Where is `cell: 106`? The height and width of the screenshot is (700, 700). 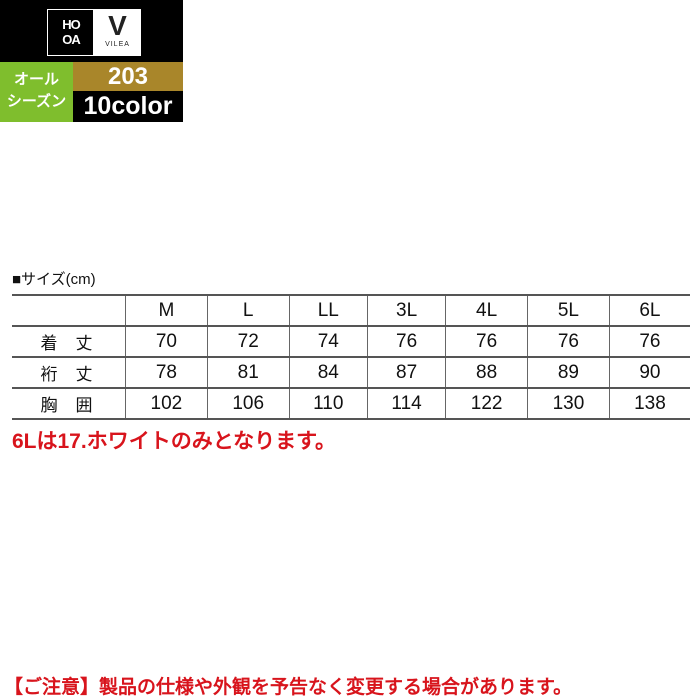 cell: 106 is located at coordinates (248, 404).